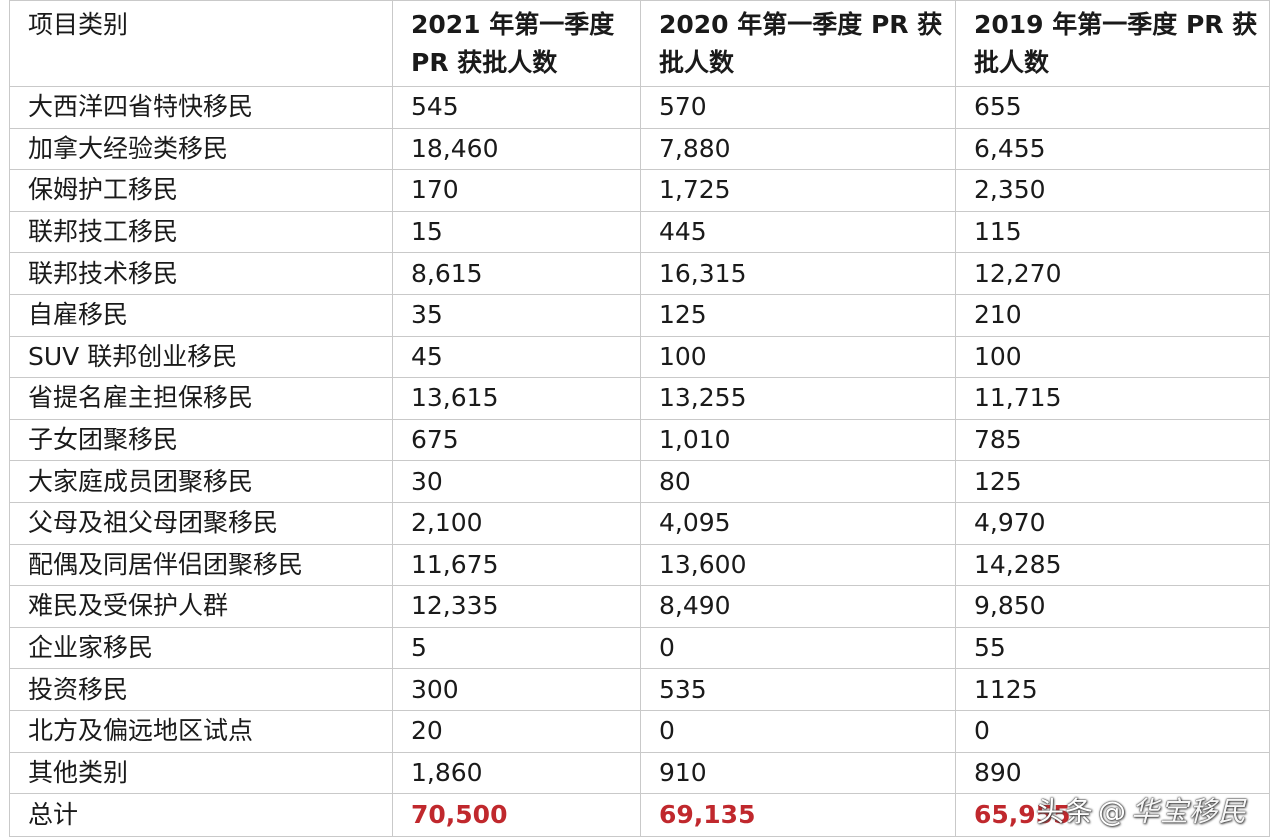 This screenshot has height=837, width=1280. I want to click on cell-value-2019: 655, so click(1112, 107).